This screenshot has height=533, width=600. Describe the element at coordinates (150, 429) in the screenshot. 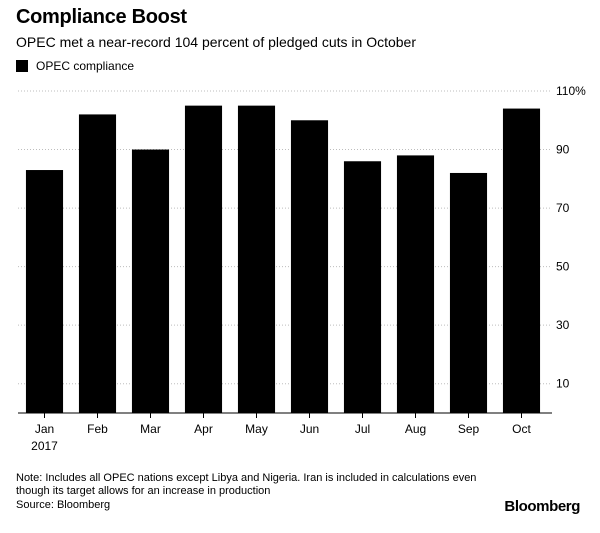

I see `x-tick-label: Mar` at that location.